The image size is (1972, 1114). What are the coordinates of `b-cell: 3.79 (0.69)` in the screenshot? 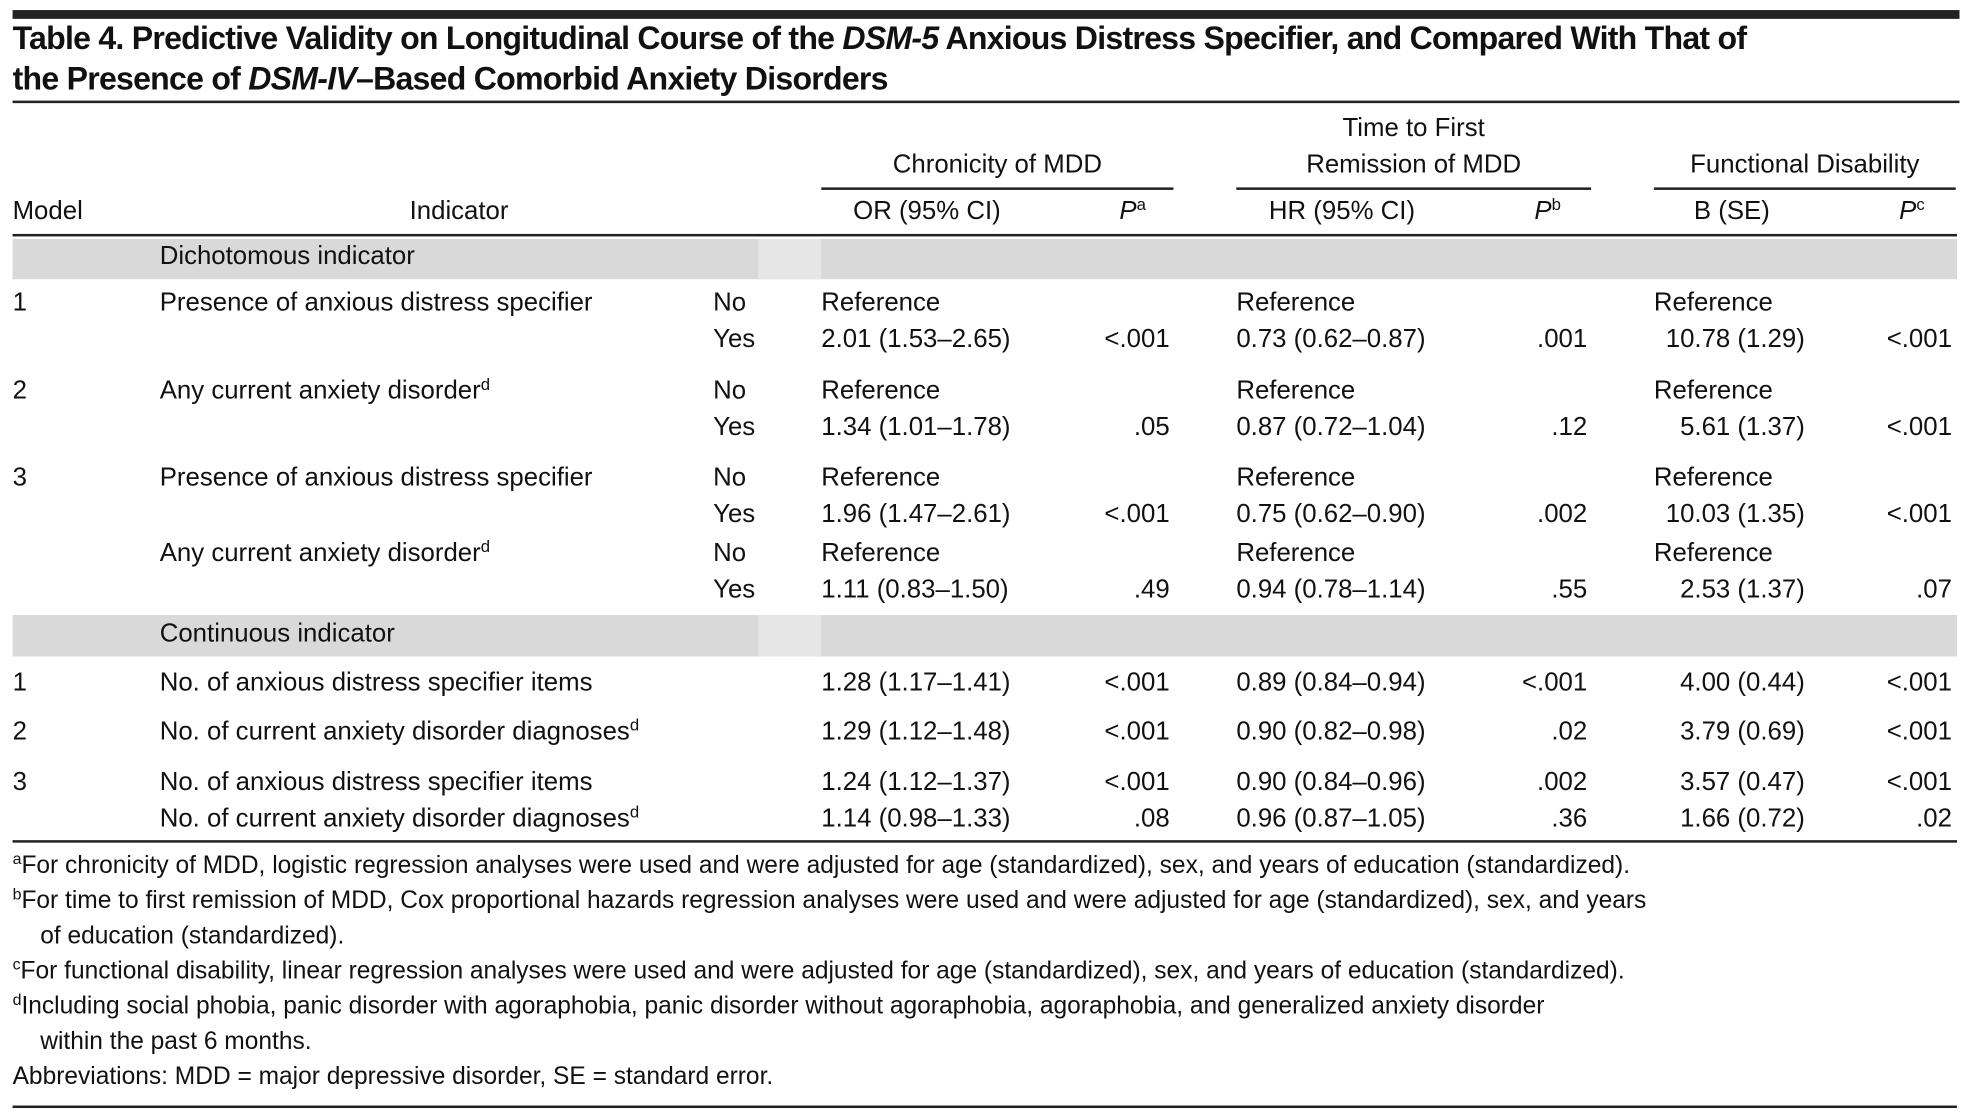 It's located at (1742, 731).